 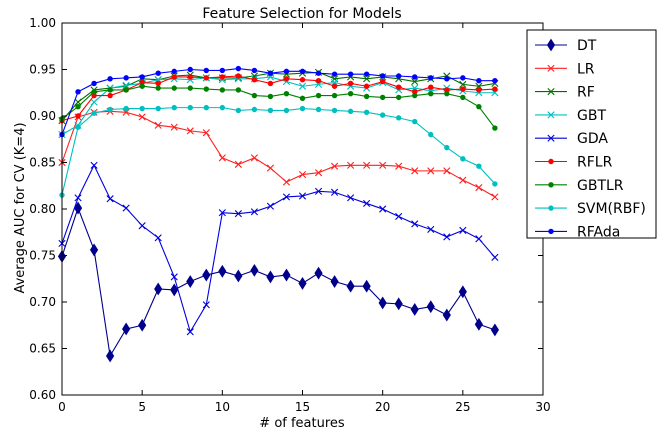 What do you see at coordinates (587, 46) in the screenshot?
I see `legend-label: DT` at bounding box center [587, 46].